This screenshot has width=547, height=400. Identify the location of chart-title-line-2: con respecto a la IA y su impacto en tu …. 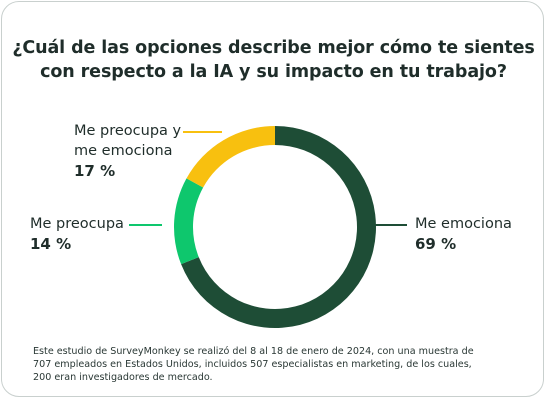
(273, 72).